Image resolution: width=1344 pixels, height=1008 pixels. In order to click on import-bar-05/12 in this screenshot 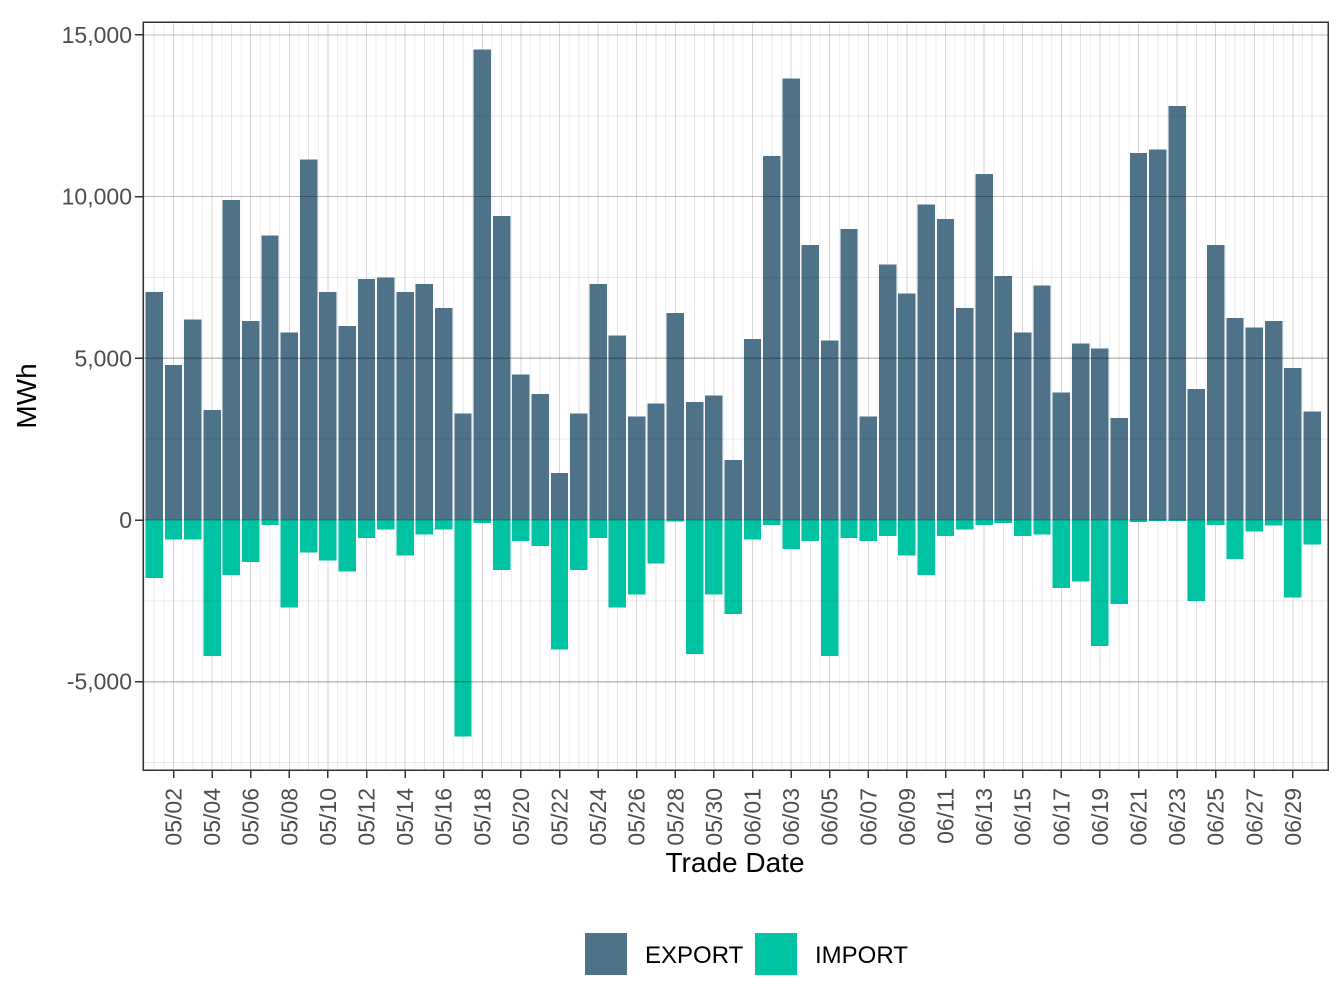, I will do `click(366, 529)`.